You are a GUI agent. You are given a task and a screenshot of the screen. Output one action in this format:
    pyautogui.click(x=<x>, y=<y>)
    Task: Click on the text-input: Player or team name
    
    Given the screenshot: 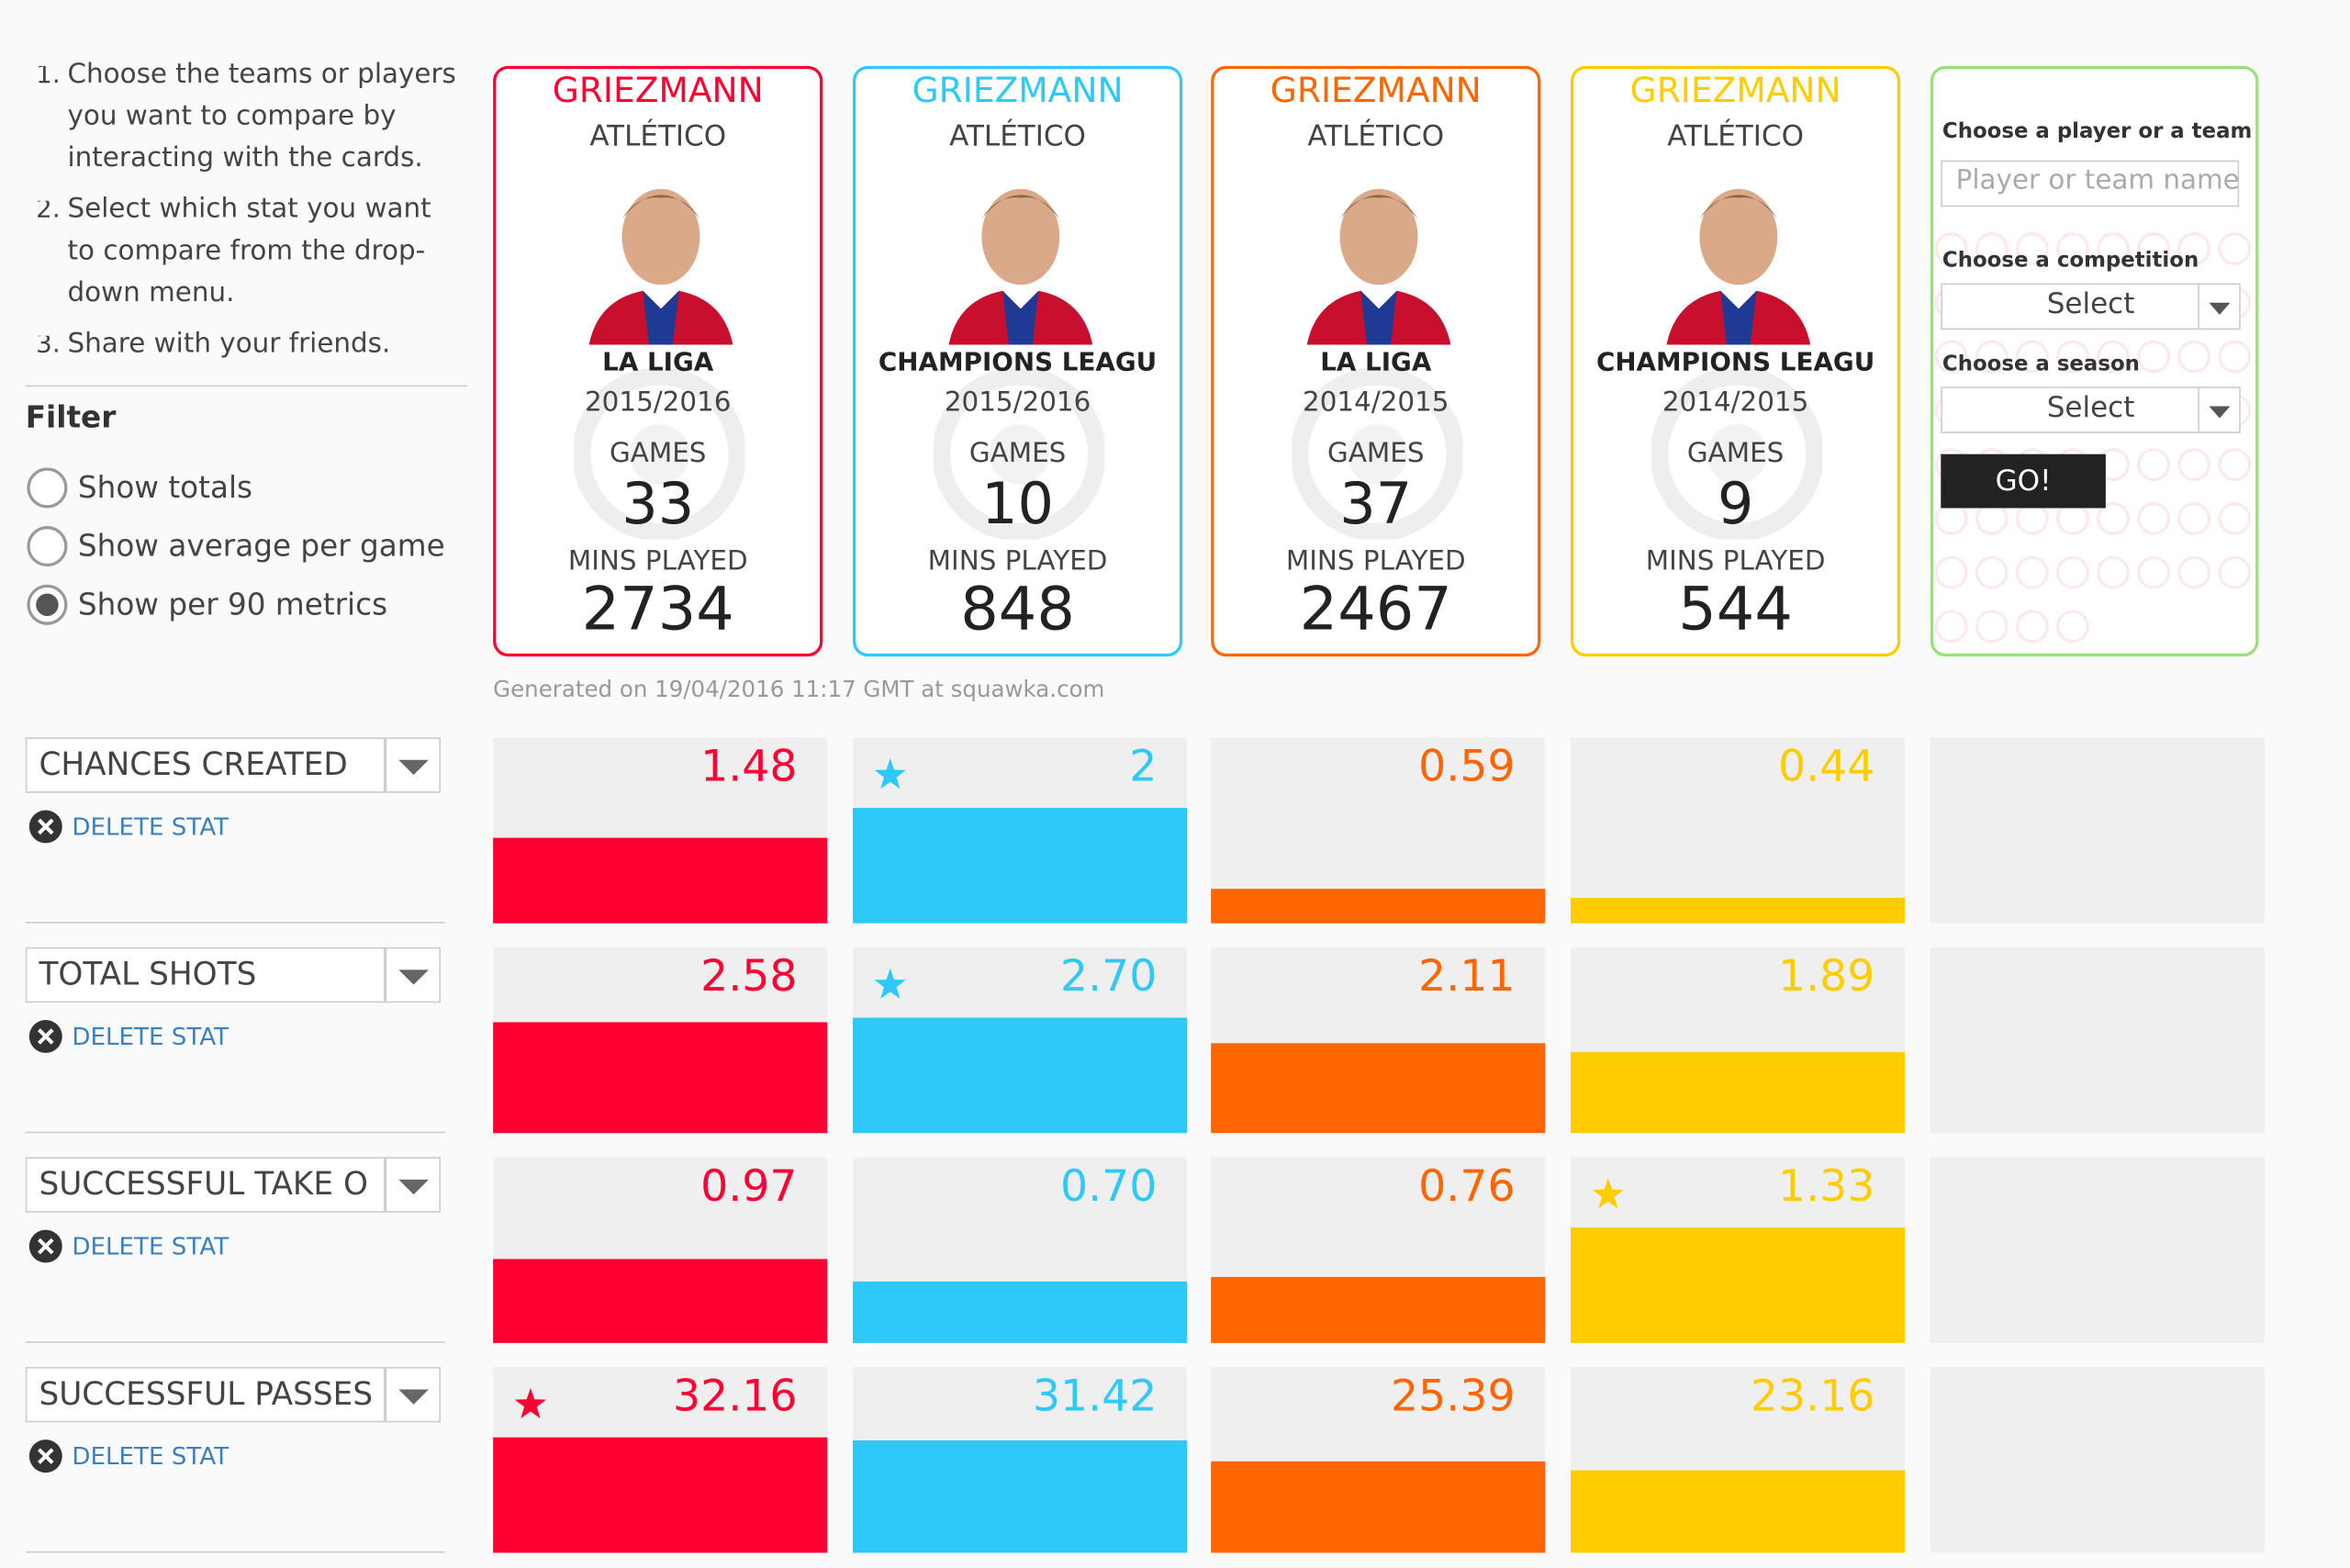 What is the action you would take?
    pyautogui.click(x=2090, y=183)
    